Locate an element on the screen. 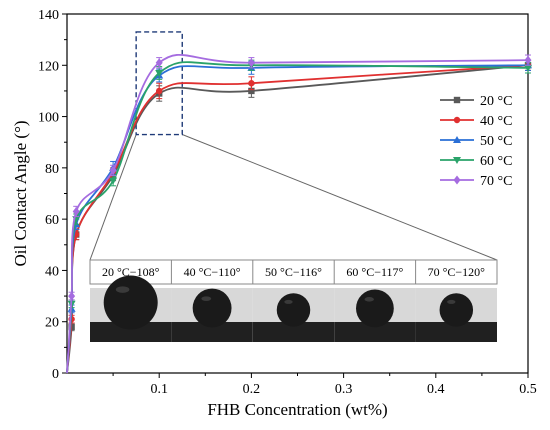  y-tick-label: 100 is located at coordinates (48, 118).